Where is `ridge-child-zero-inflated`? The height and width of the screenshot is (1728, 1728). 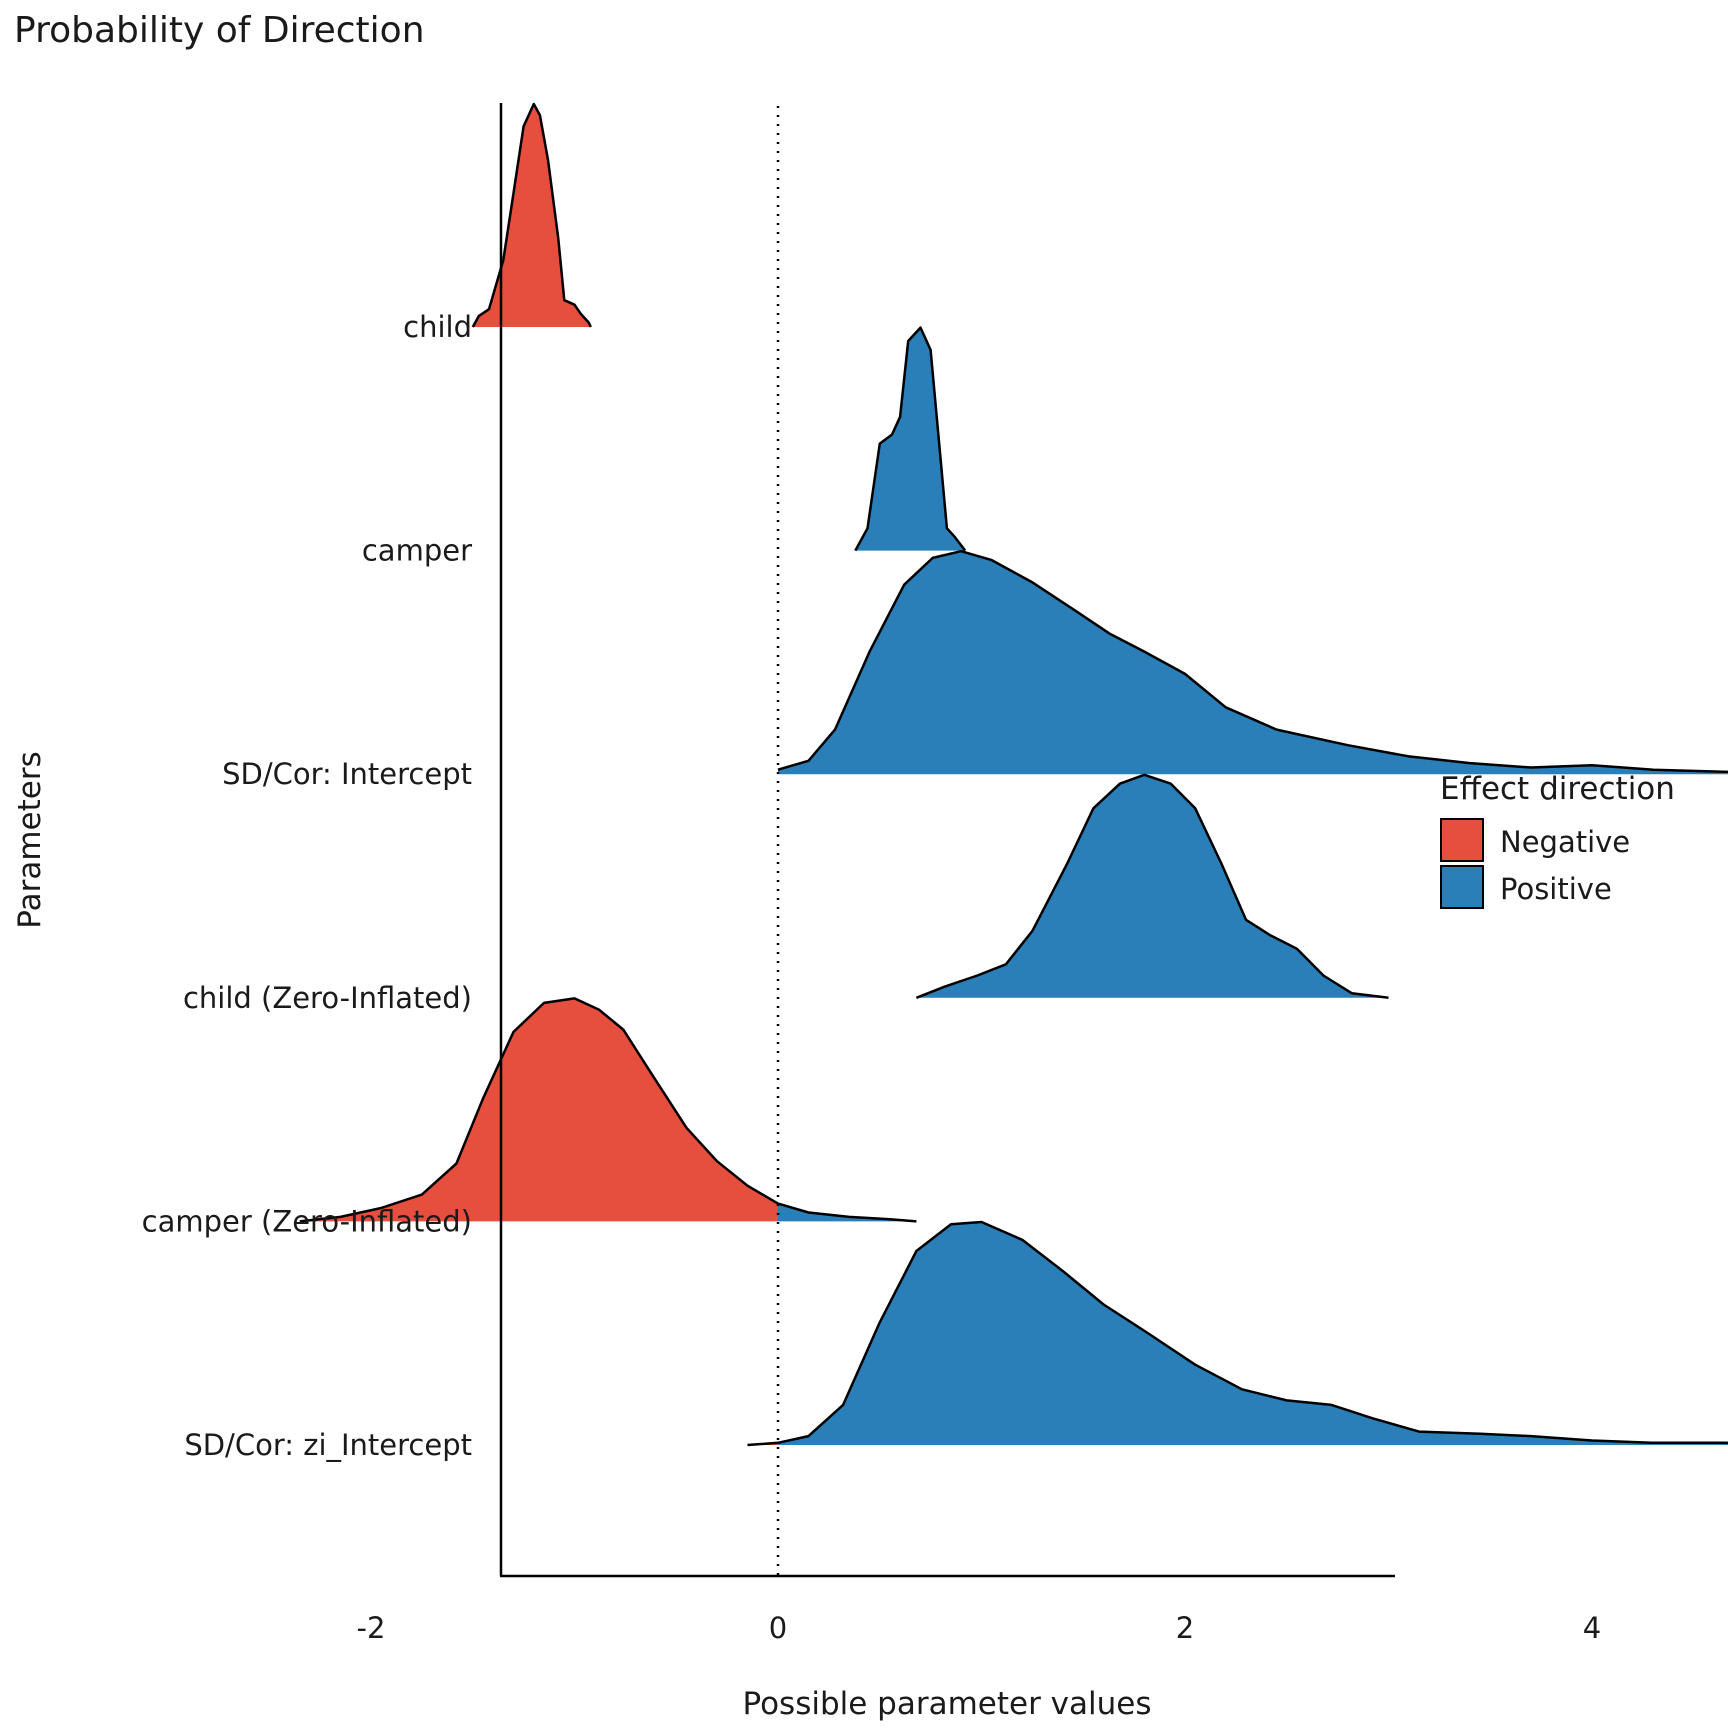 ridge-child-zero-inflated is located at coordinates (1152, 886).